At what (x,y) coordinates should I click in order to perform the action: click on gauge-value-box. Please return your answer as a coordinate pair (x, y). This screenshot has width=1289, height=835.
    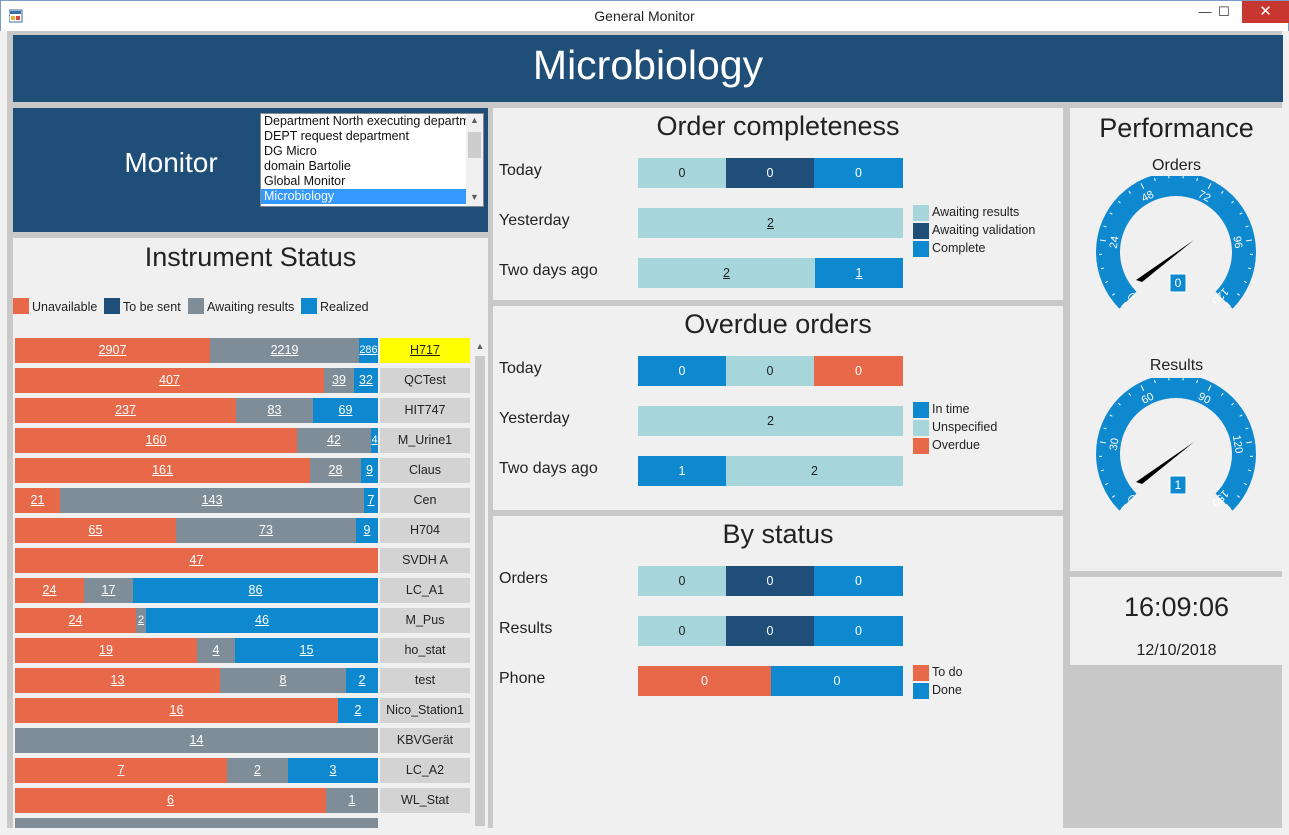
    Looking at the image, I should click on (1178, 485).